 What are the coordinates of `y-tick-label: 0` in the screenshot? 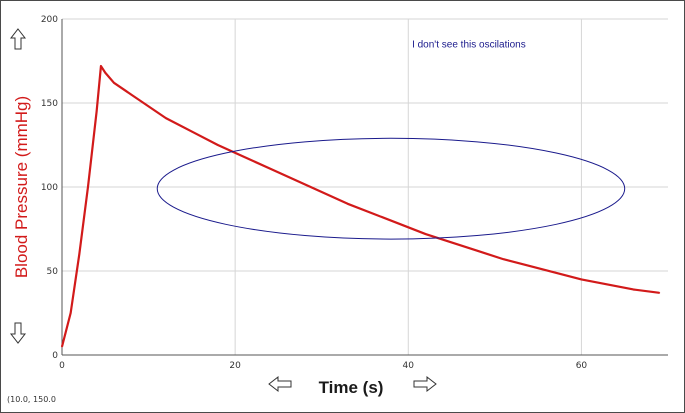 It's located at (55, 356).